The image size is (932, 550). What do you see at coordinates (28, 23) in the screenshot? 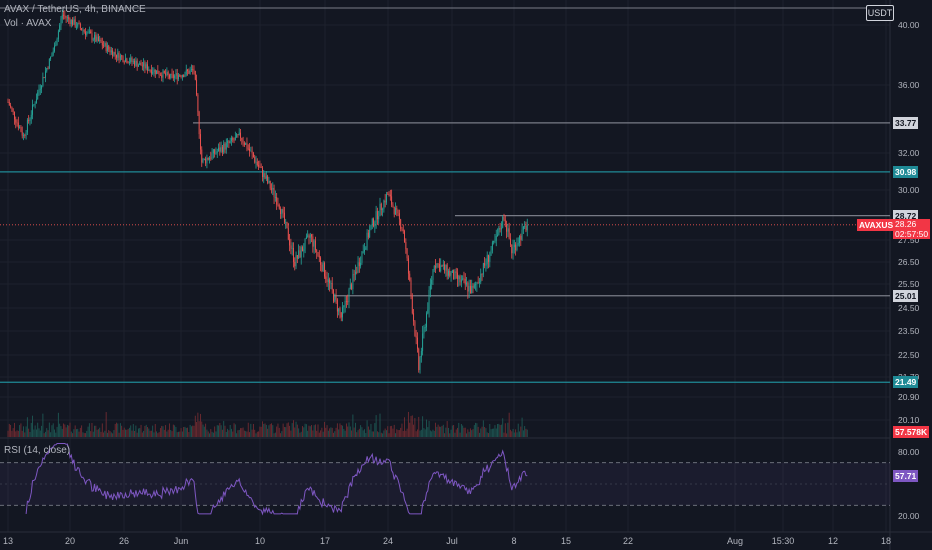
I see `volume-legend: Vol · AVAX` at bounding box center [28, 23].